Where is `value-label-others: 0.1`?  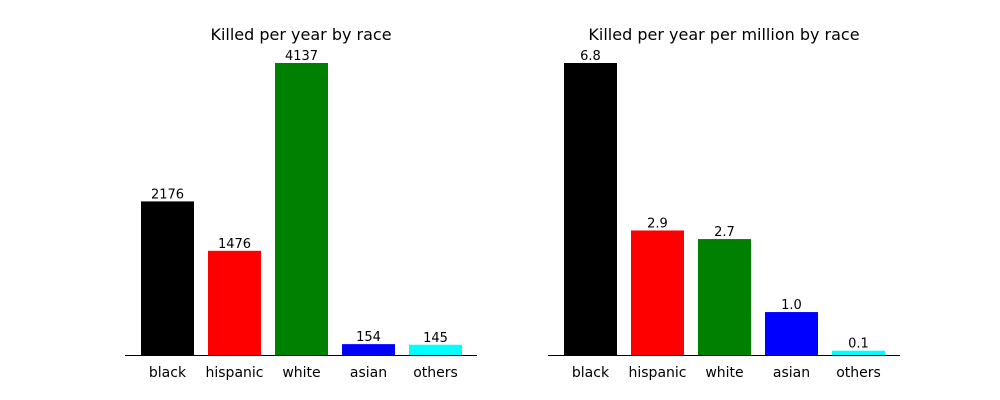 value-label-others: 0.1 is located at coordinates (858, 344).